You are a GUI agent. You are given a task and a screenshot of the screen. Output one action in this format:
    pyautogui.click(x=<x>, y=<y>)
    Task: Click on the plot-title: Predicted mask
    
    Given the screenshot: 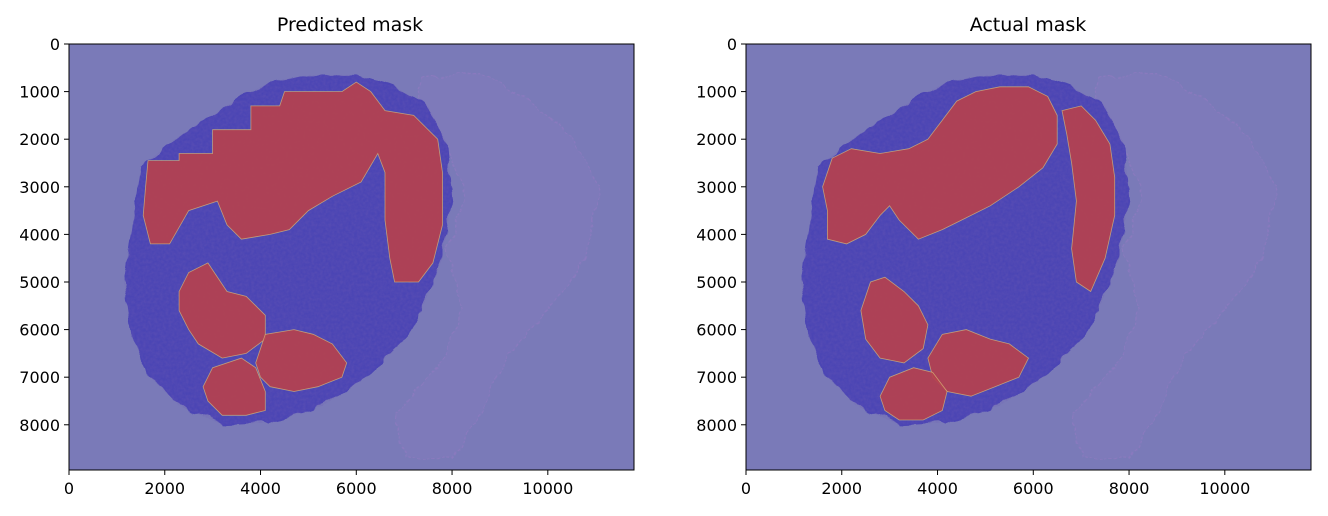 What is the action you would take?
    pyautogui.click(x=350, y=25)
    